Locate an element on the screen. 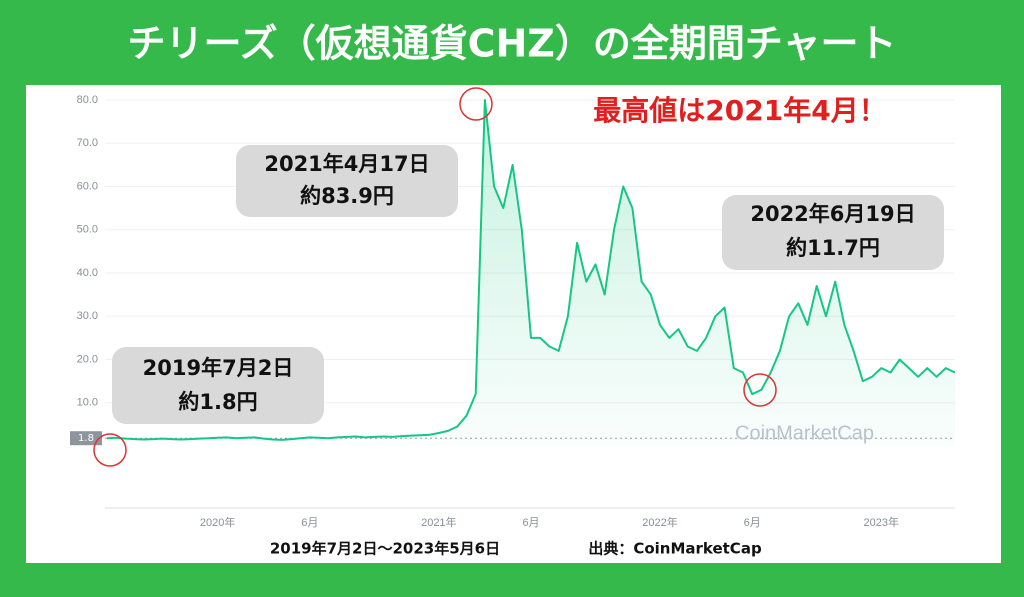 Image resolution: width=1024 pixels, height=597 pixels. y-tick-label: 10.0 is located at coordinates (87, 403).